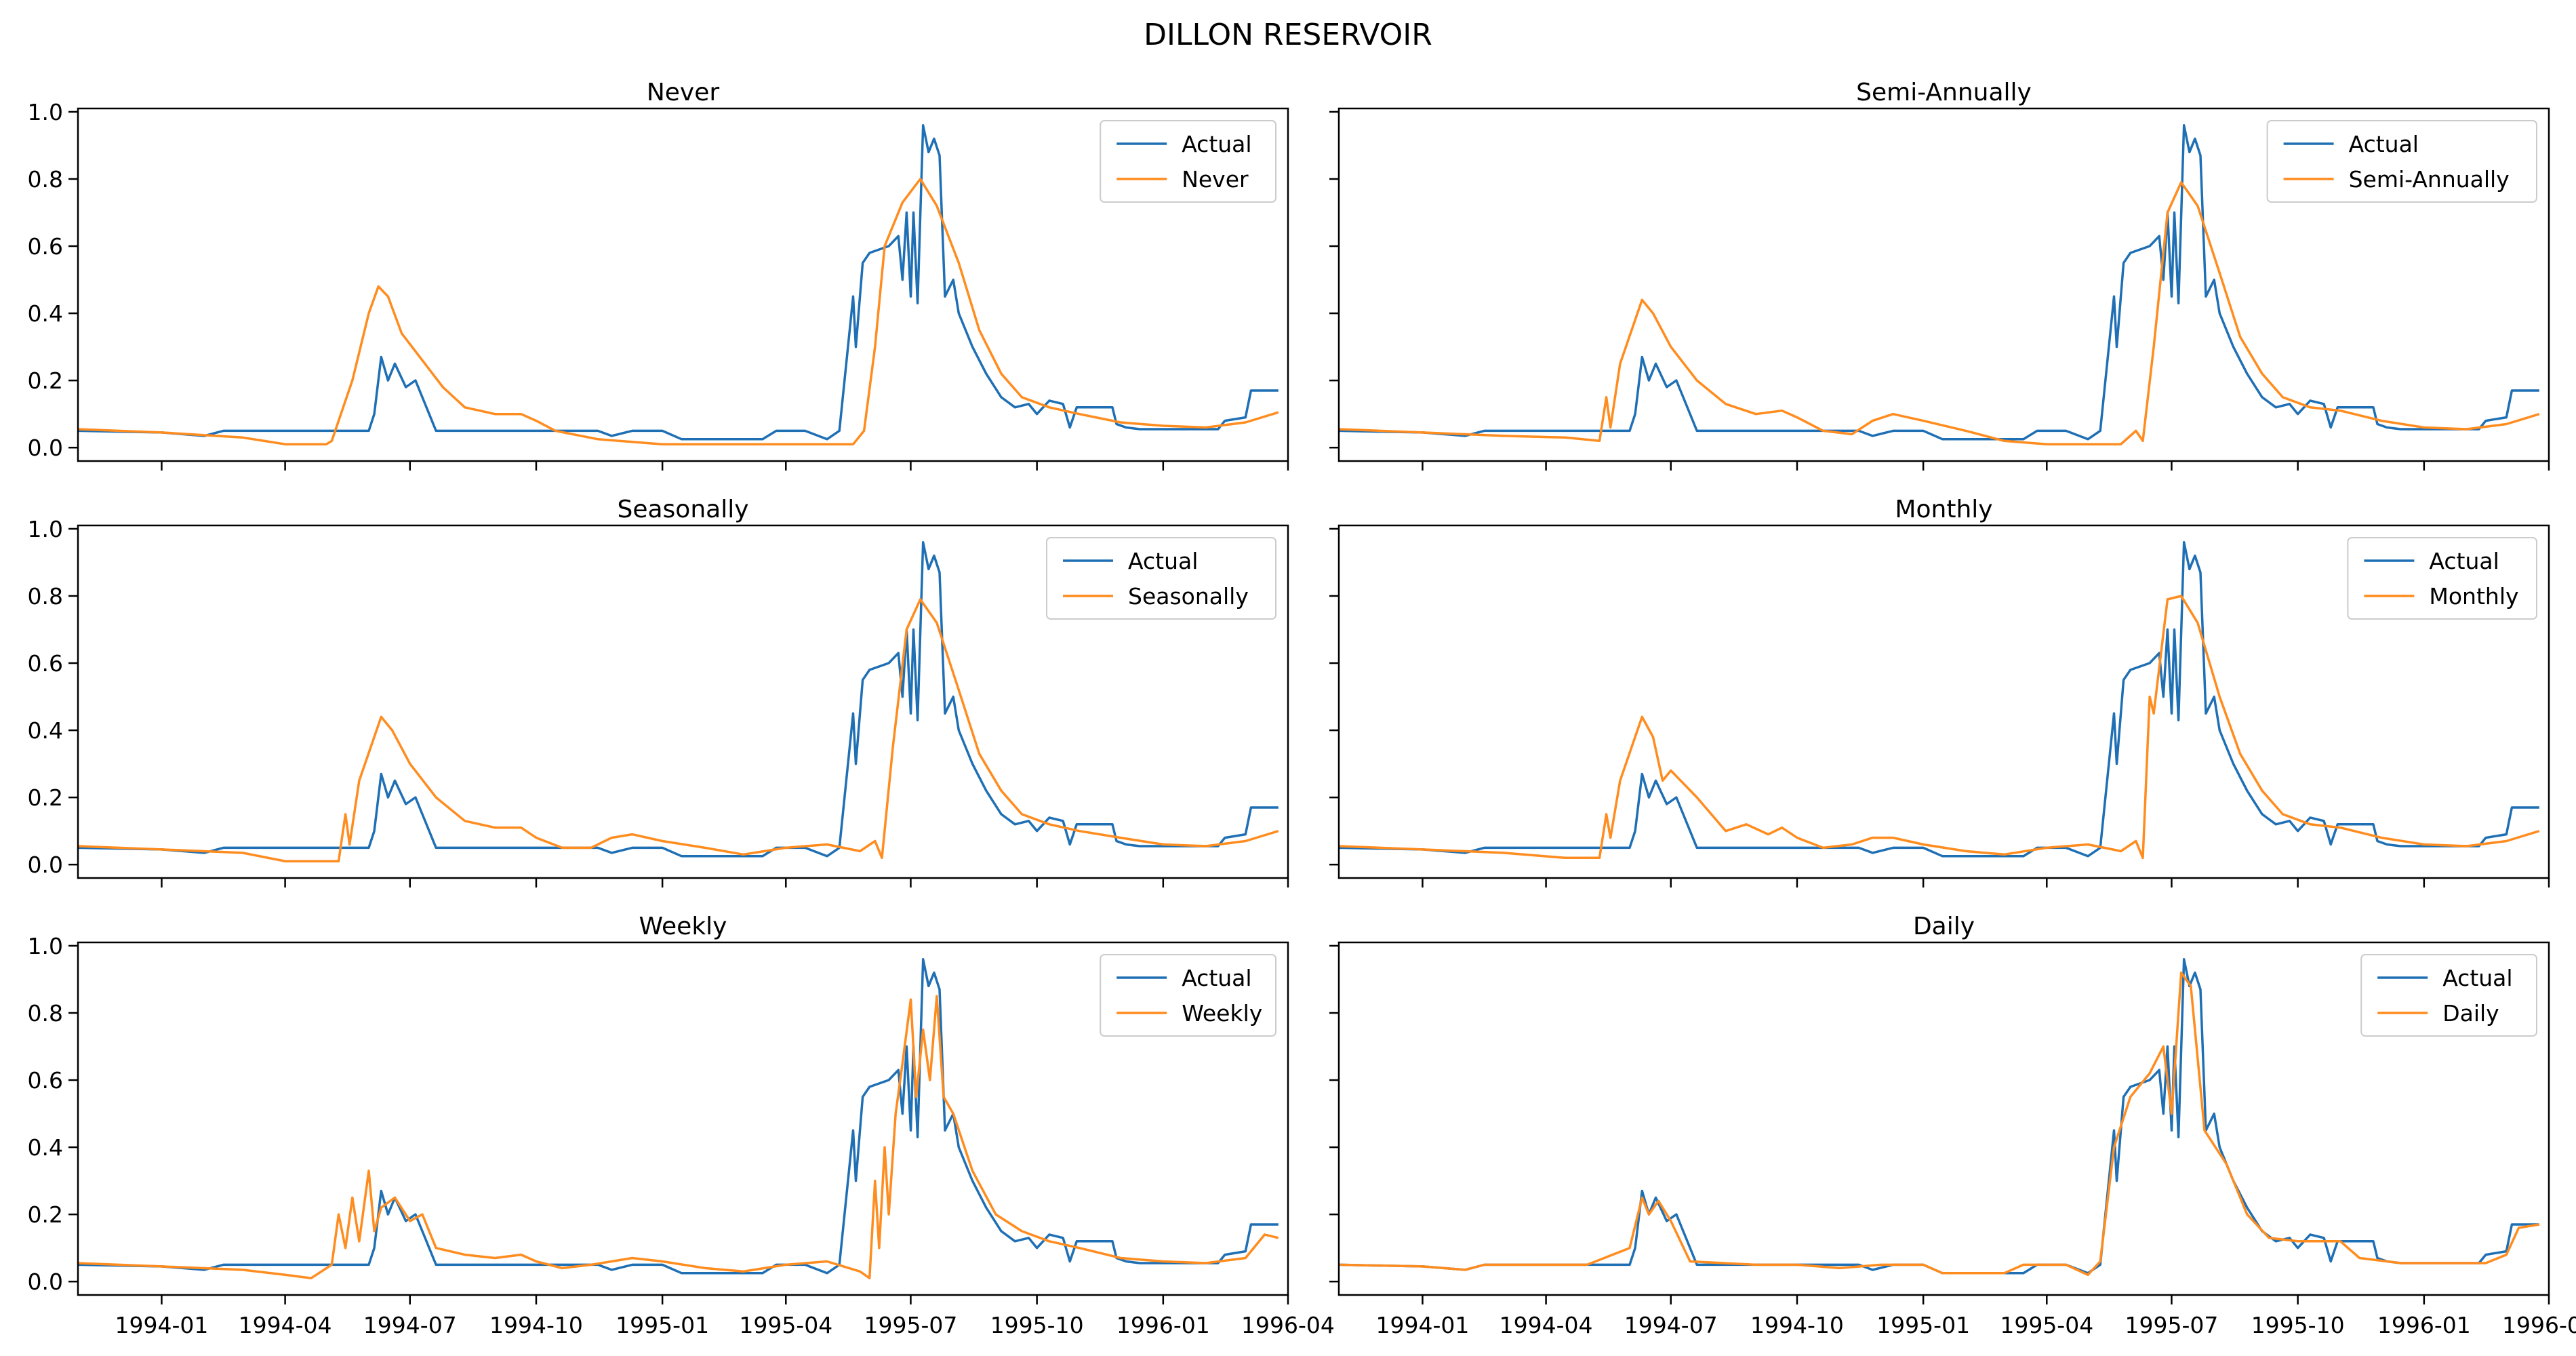 The width and height of the screenshot is (2576, 1356). Describe the element at coordinates (1944, 926) in the screenshot. I see `subplot-title: Daily` at that location.